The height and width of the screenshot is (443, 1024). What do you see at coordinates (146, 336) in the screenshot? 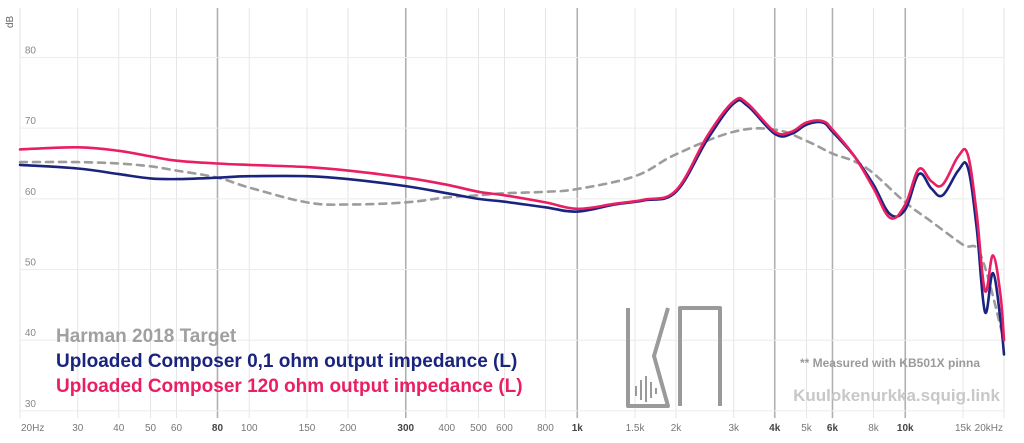
I see `legend-item-target: Harman 2018 Target` at bounding box center [146, 336].